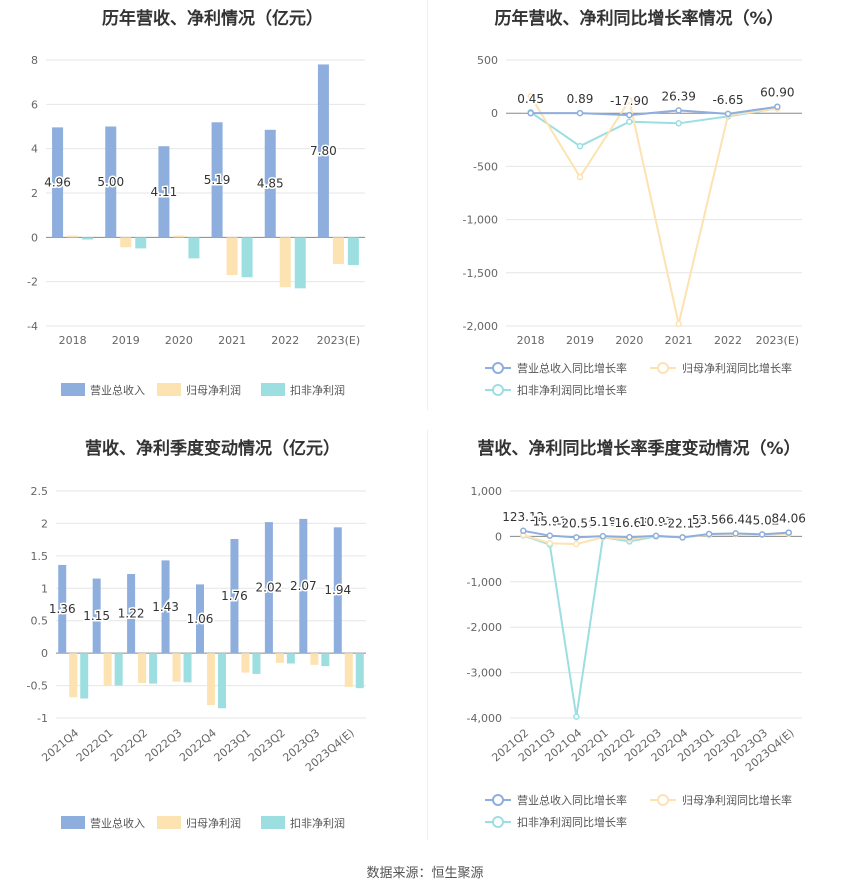 The width and height of the screenshot is (850, 891). I want to click on data-label: 60.90, so click(777, 93).